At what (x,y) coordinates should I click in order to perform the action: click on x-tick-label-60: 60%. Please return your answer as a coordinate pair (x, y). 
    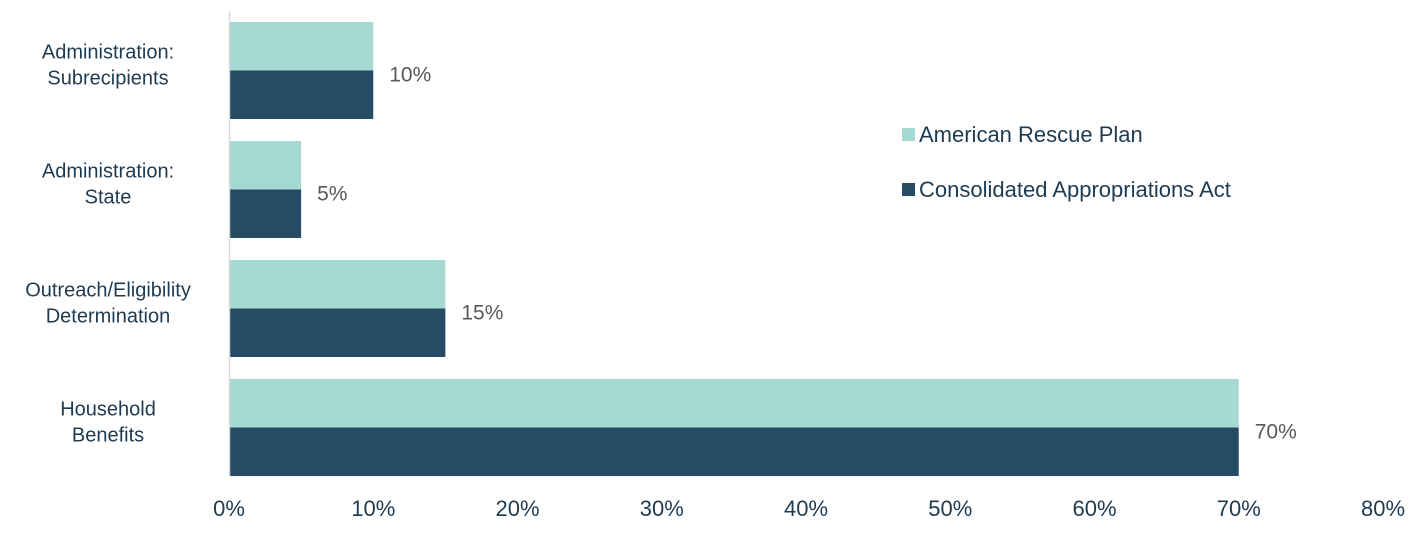
    Looking at the image, I should click on (1094, 508).